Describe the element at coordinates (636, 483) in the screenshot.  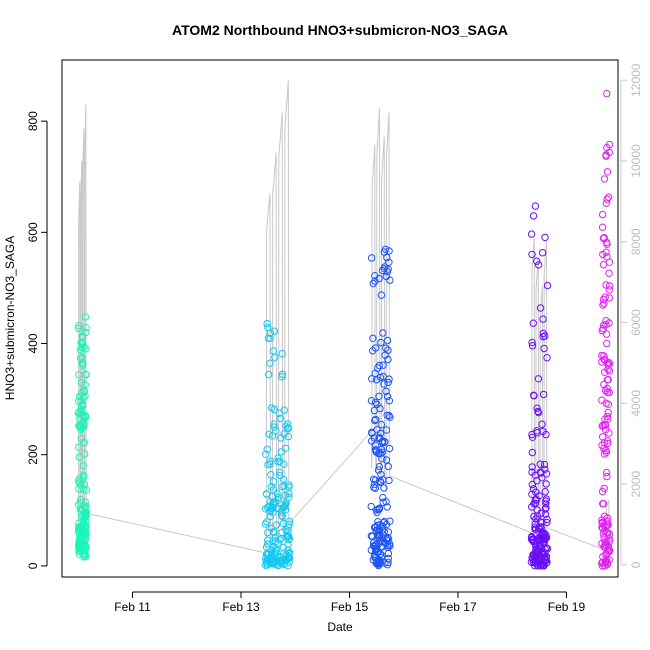
I see `y2-tick-label: 2000` at that location.